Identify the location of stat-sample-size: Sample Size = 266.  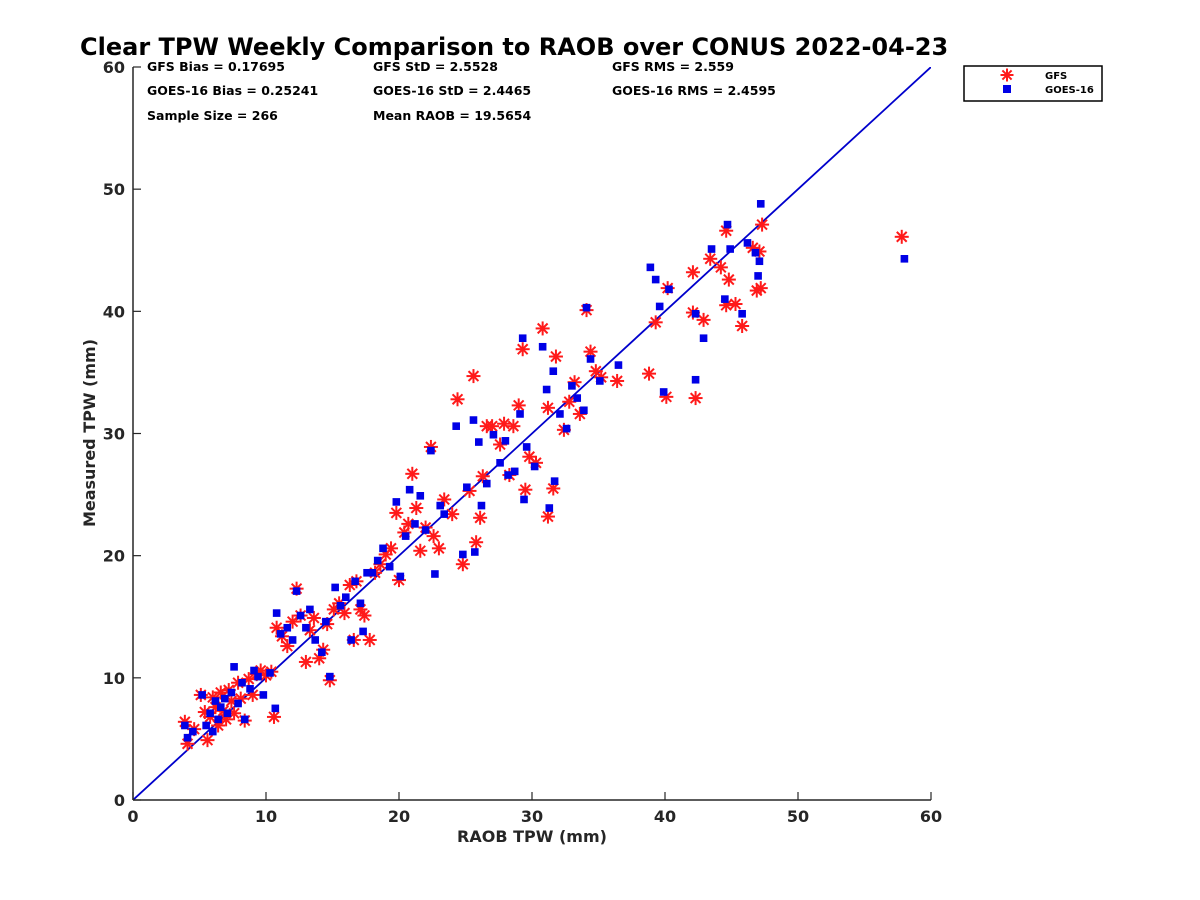
(212, 115).